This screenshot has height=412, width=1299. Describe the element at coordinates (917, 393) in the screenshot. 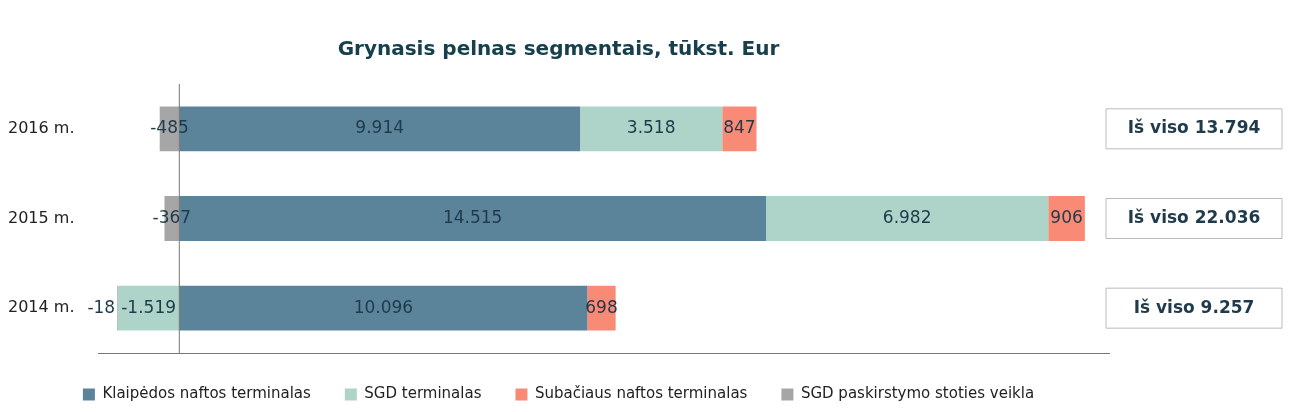

I see `legend-label: SGD paskirstymo stoties veikla` at that location.